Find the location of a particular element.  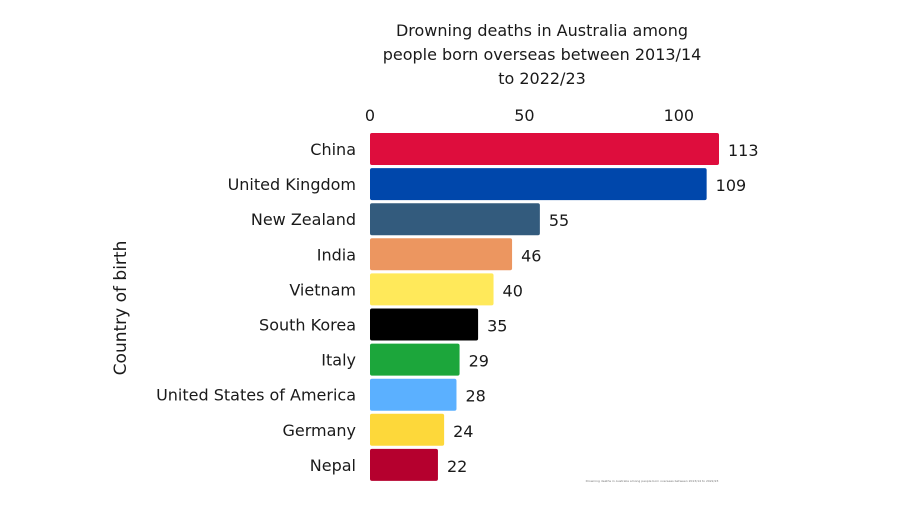

chart-title-line-3: to 2022/23 is located at coordinates (542, 78).